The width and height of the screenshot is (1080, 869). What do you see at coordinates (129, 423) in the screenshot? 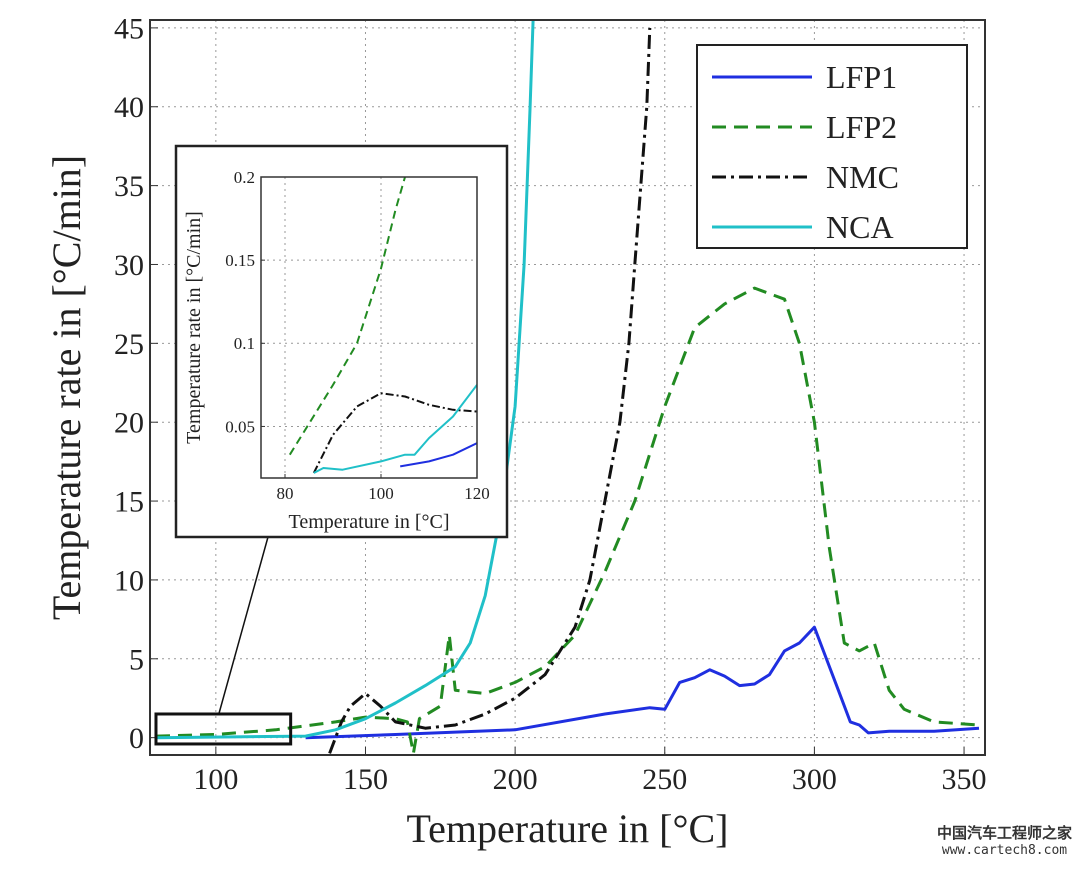
I see `main-y-tick-label: 20` at bounding box center [129, 423].